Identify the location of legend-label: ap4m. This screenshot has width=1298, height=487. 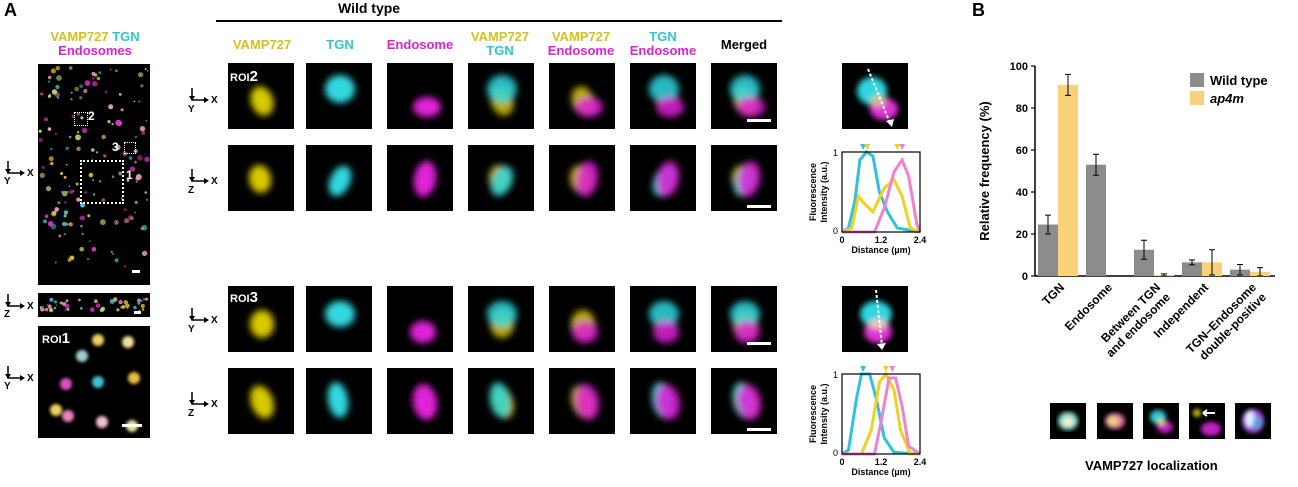
(1227, 98).